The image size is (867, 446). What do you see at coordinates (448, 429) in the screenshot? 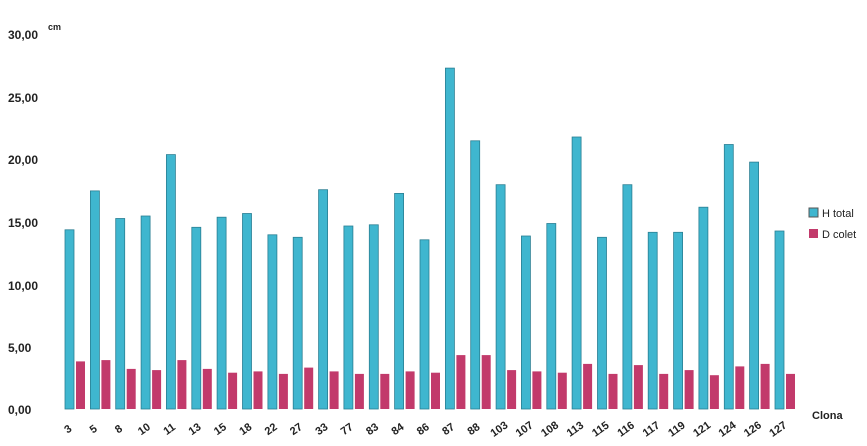
I see `x-tick-label: 87` at bounding box center [448, 429].